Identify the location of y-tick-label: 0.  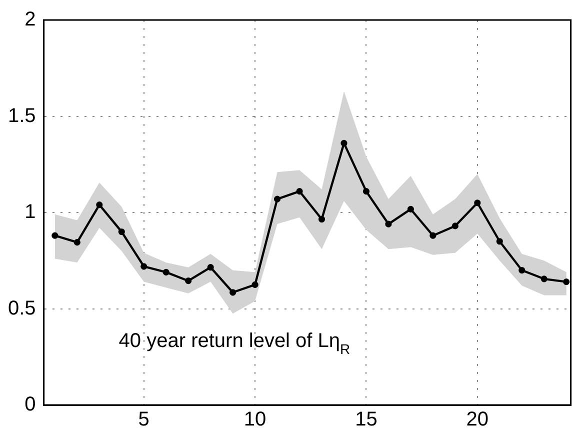
(30, 405).